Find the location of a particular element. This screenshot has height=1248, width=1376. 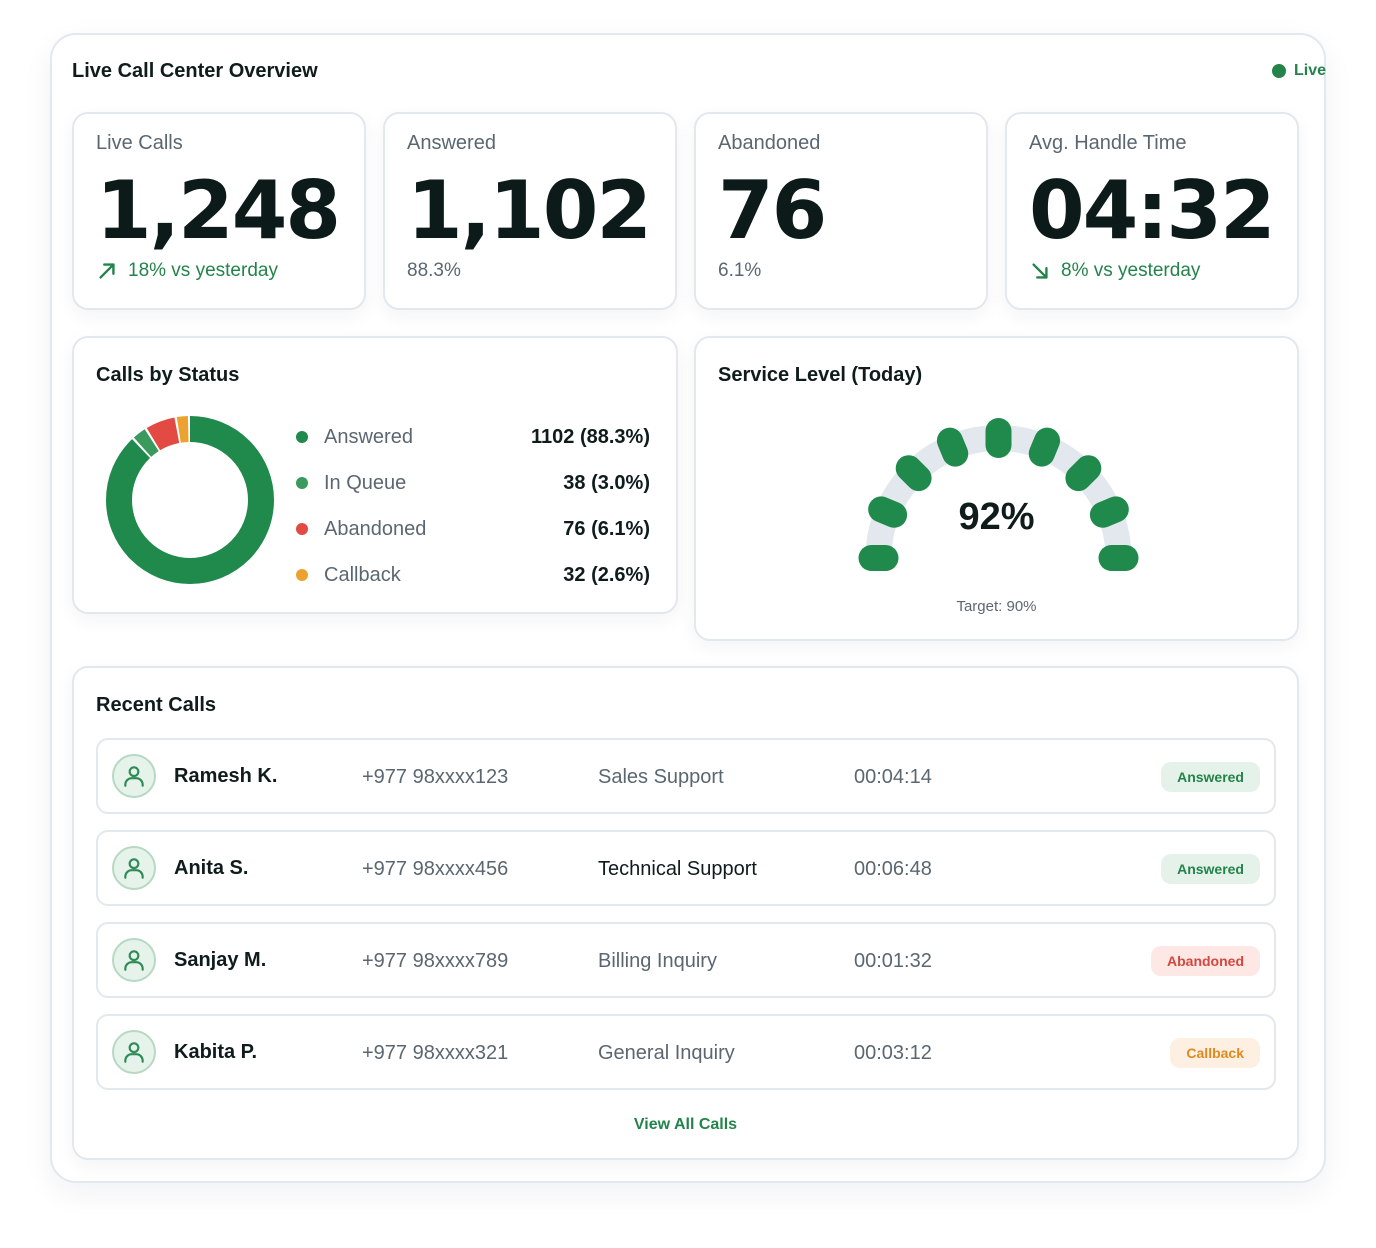

call-department: Technical Support is located at coordinates (677, 869).